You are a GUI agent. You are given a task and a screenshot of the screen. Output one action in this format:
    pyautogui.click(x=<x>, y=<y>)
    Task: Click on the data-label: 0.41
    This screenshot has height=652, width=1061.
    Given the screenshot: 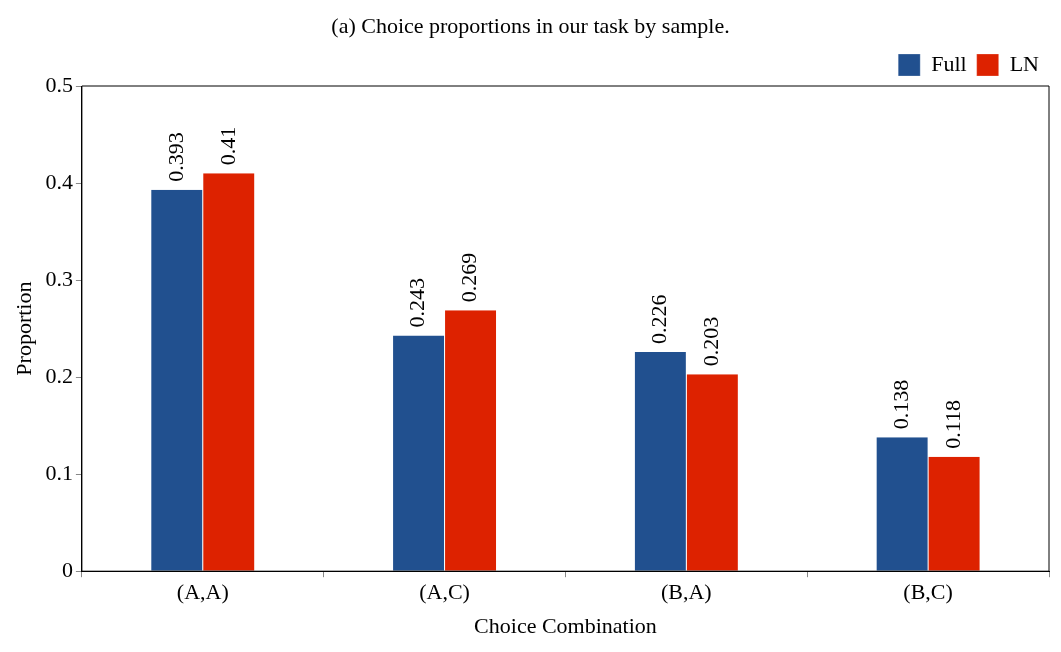 What is the action you would take?
    pyautogui.click(x=227, y=146)
    